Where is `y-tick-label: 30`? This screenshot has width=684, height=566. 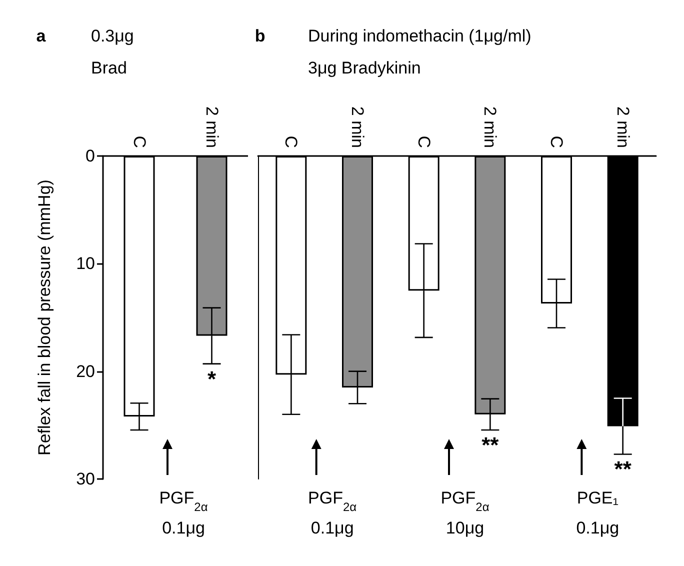 y-tick-label: 30 is located at coordinates (85, 479).